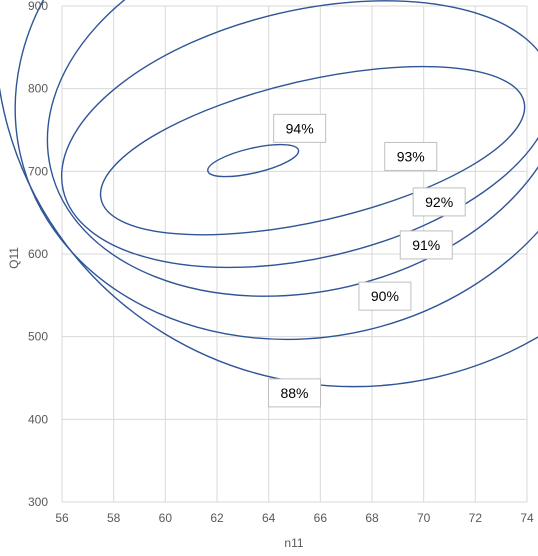 Image resolution: width=538 pixels, height=556 pixels. I want to click on x-tick-label: 60, so click(166, 518).